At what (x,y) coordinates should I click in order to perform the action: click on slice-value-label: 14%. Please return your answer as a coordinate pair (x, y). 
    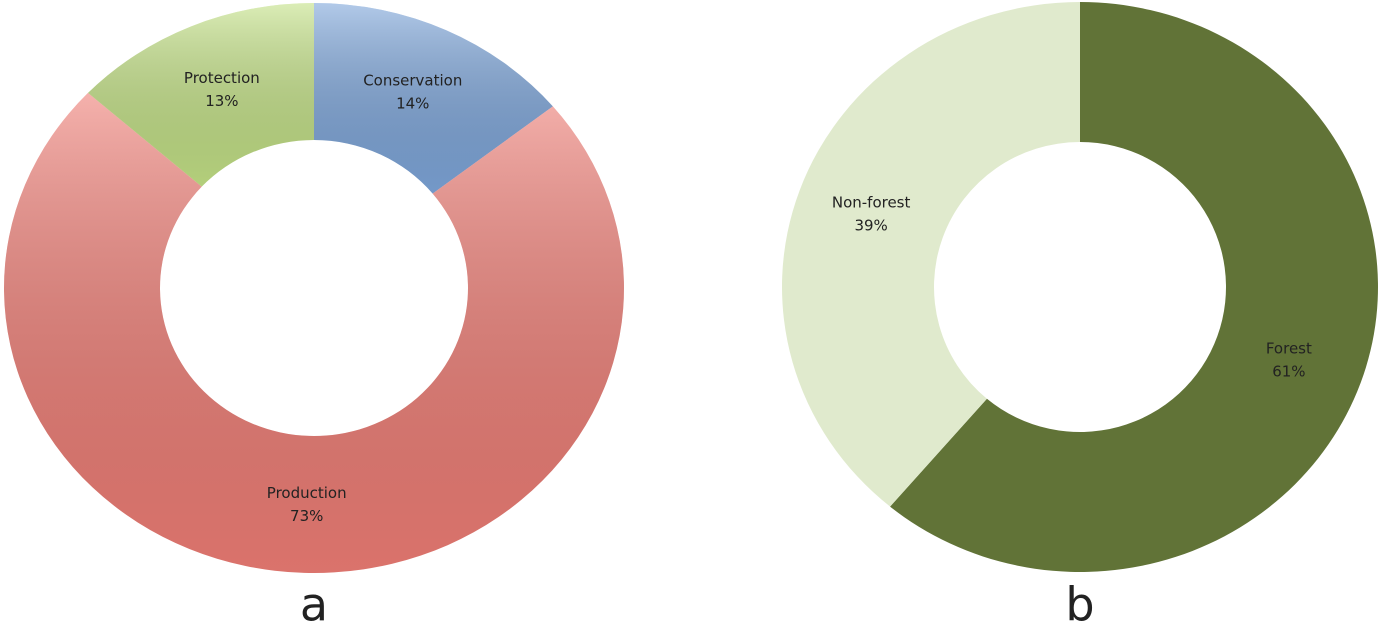
    Looking at the image, I should click on (412, 104).